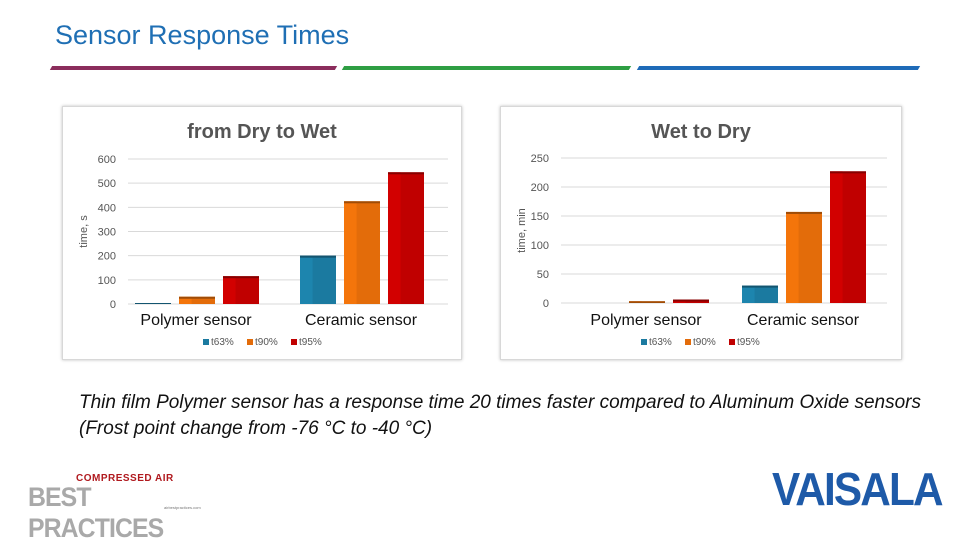 The image size is (960, 544). I want to click on logo-compressed-air-text: COMPRESSED AIR, so click(125, 478).